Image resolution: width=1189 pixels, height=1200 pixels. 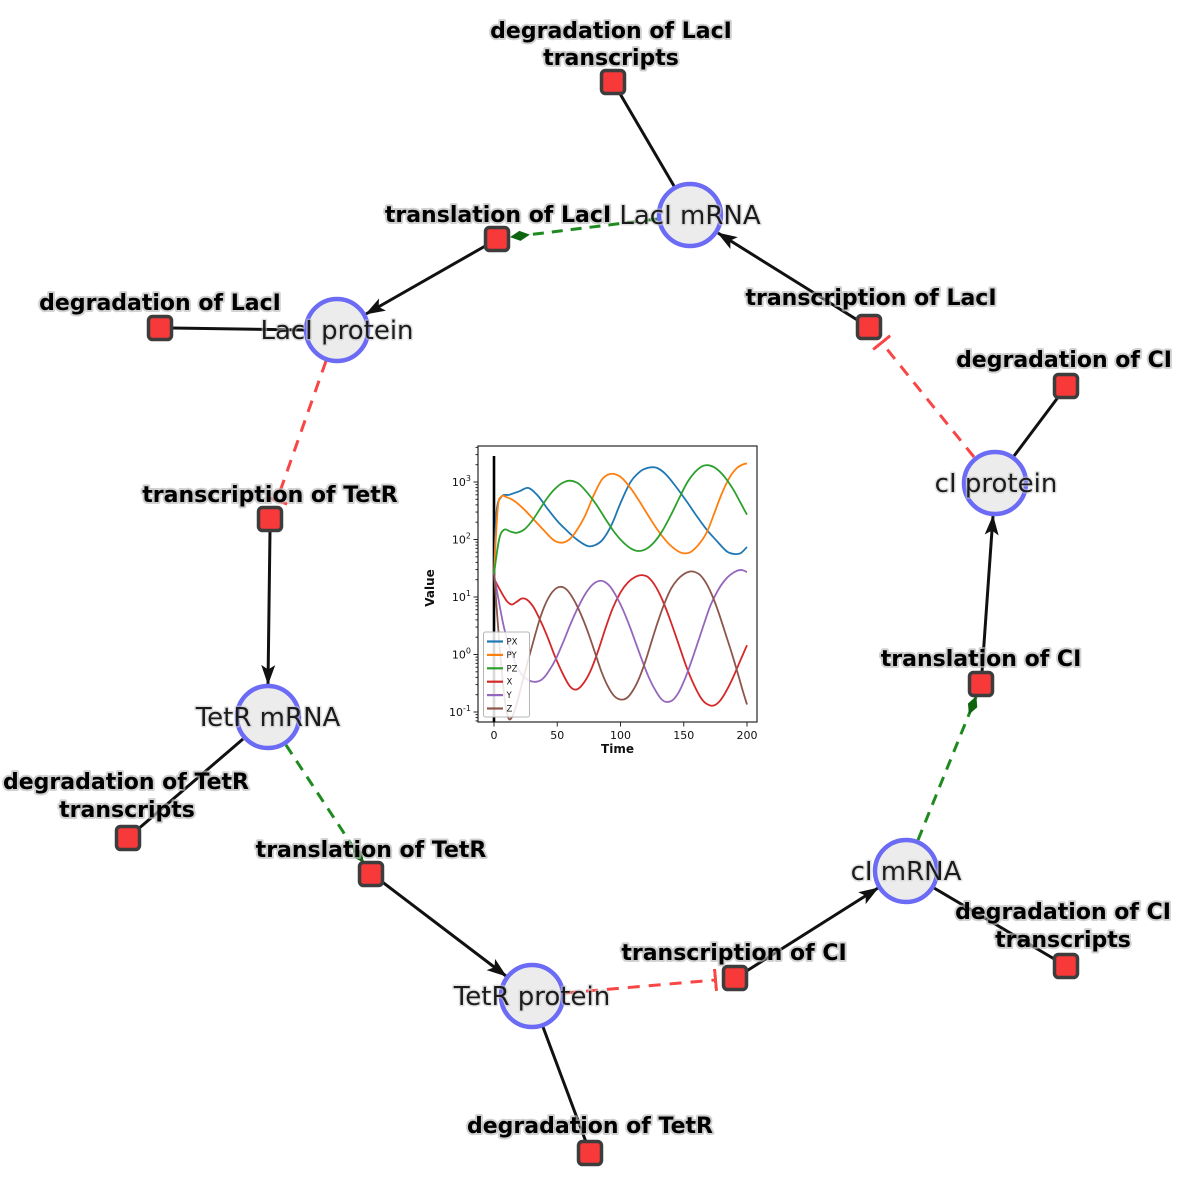 What do you see at coordinates (461, 654) in the screenshot?
I see `y-tick-label: 10⁰` at bounding box center [461, 654].